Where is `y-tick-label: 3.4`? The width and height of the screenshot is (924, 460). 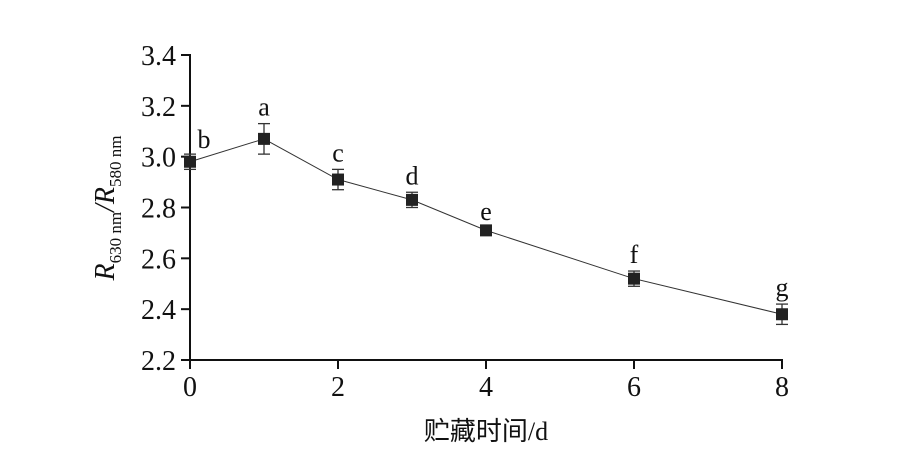 y-tick-label: 3.4 is located at coordinates (158, 56).